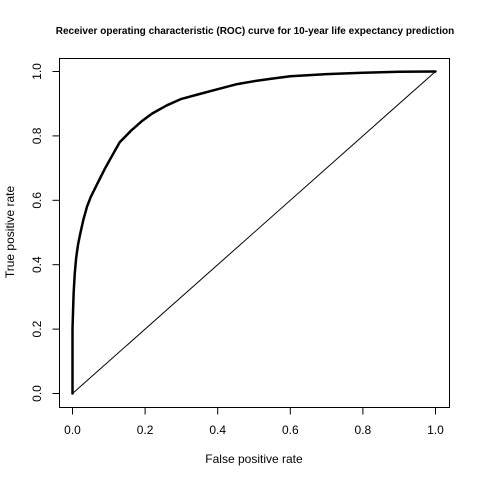 The height and width of the screenshot is (480, 480). I want to click on x-tick-label: 0.4, so click(217, 430).